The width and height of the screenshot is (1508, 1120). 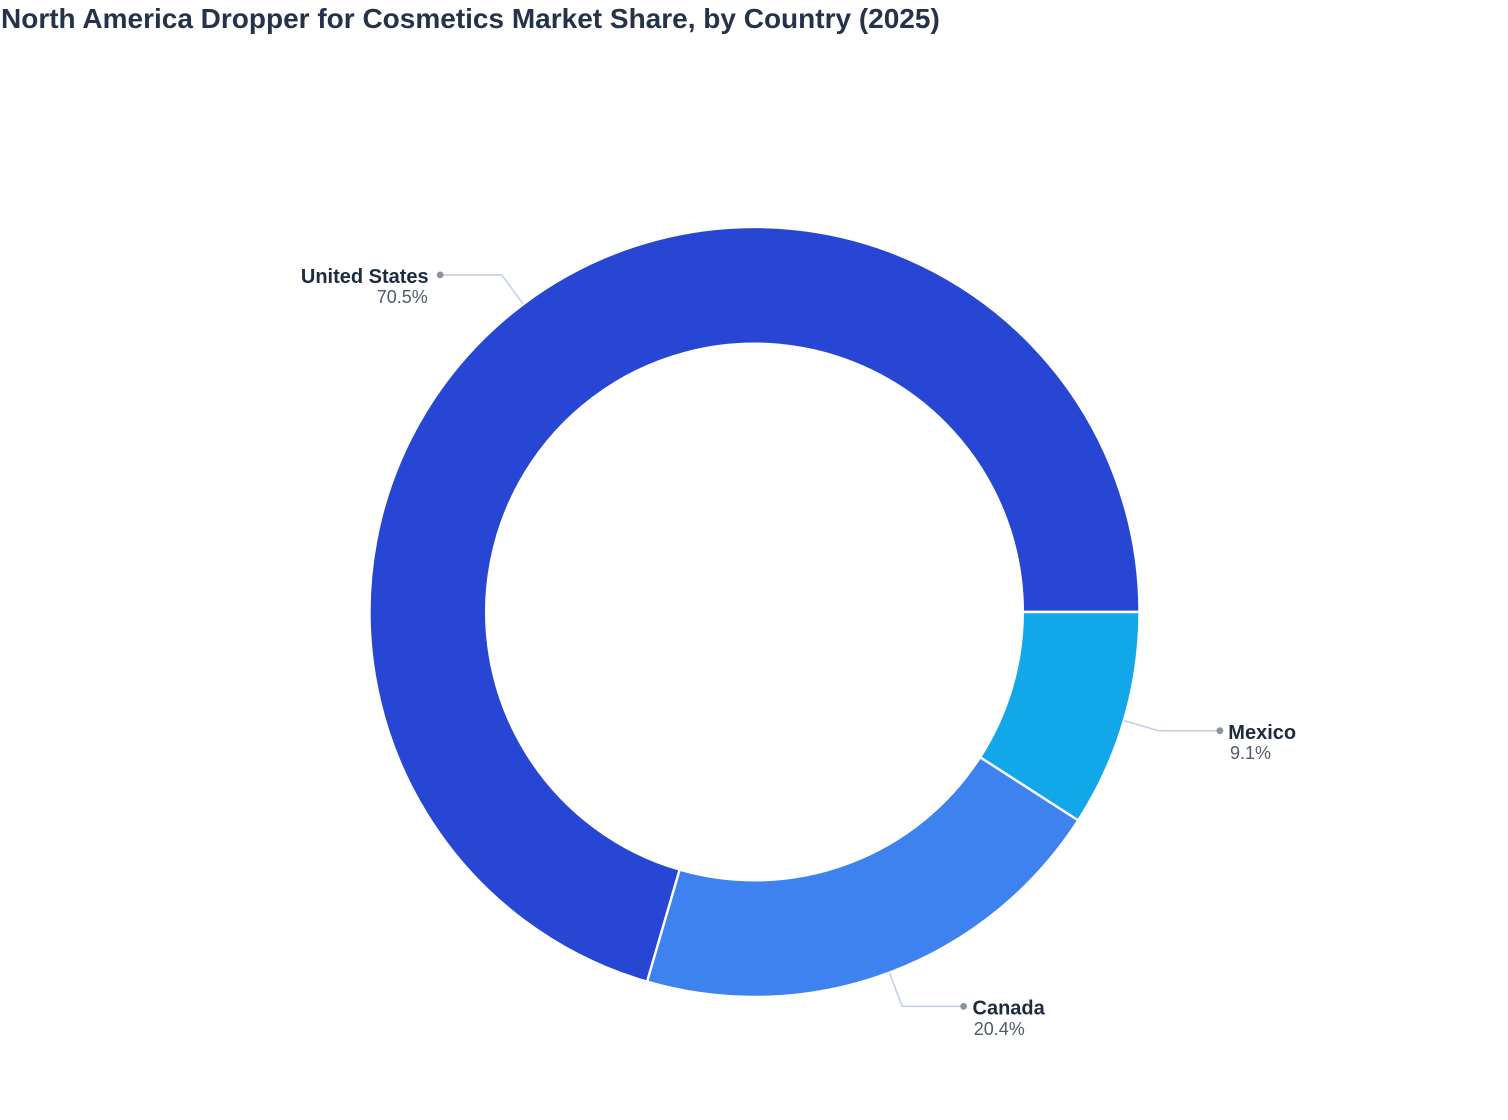 I want to click on svg-text: 20.4%, so click(x=999, y=1029).